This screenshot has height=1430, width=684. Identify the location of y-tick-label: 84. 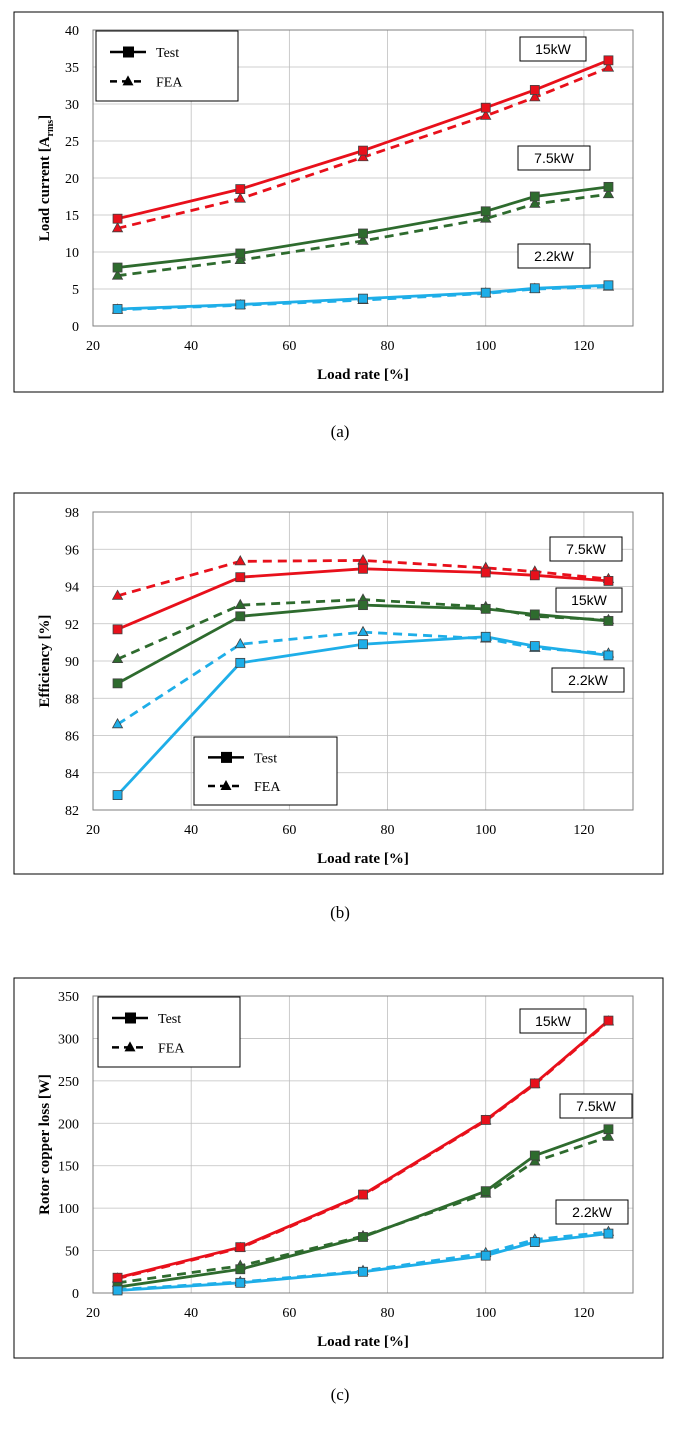
(72, 774).